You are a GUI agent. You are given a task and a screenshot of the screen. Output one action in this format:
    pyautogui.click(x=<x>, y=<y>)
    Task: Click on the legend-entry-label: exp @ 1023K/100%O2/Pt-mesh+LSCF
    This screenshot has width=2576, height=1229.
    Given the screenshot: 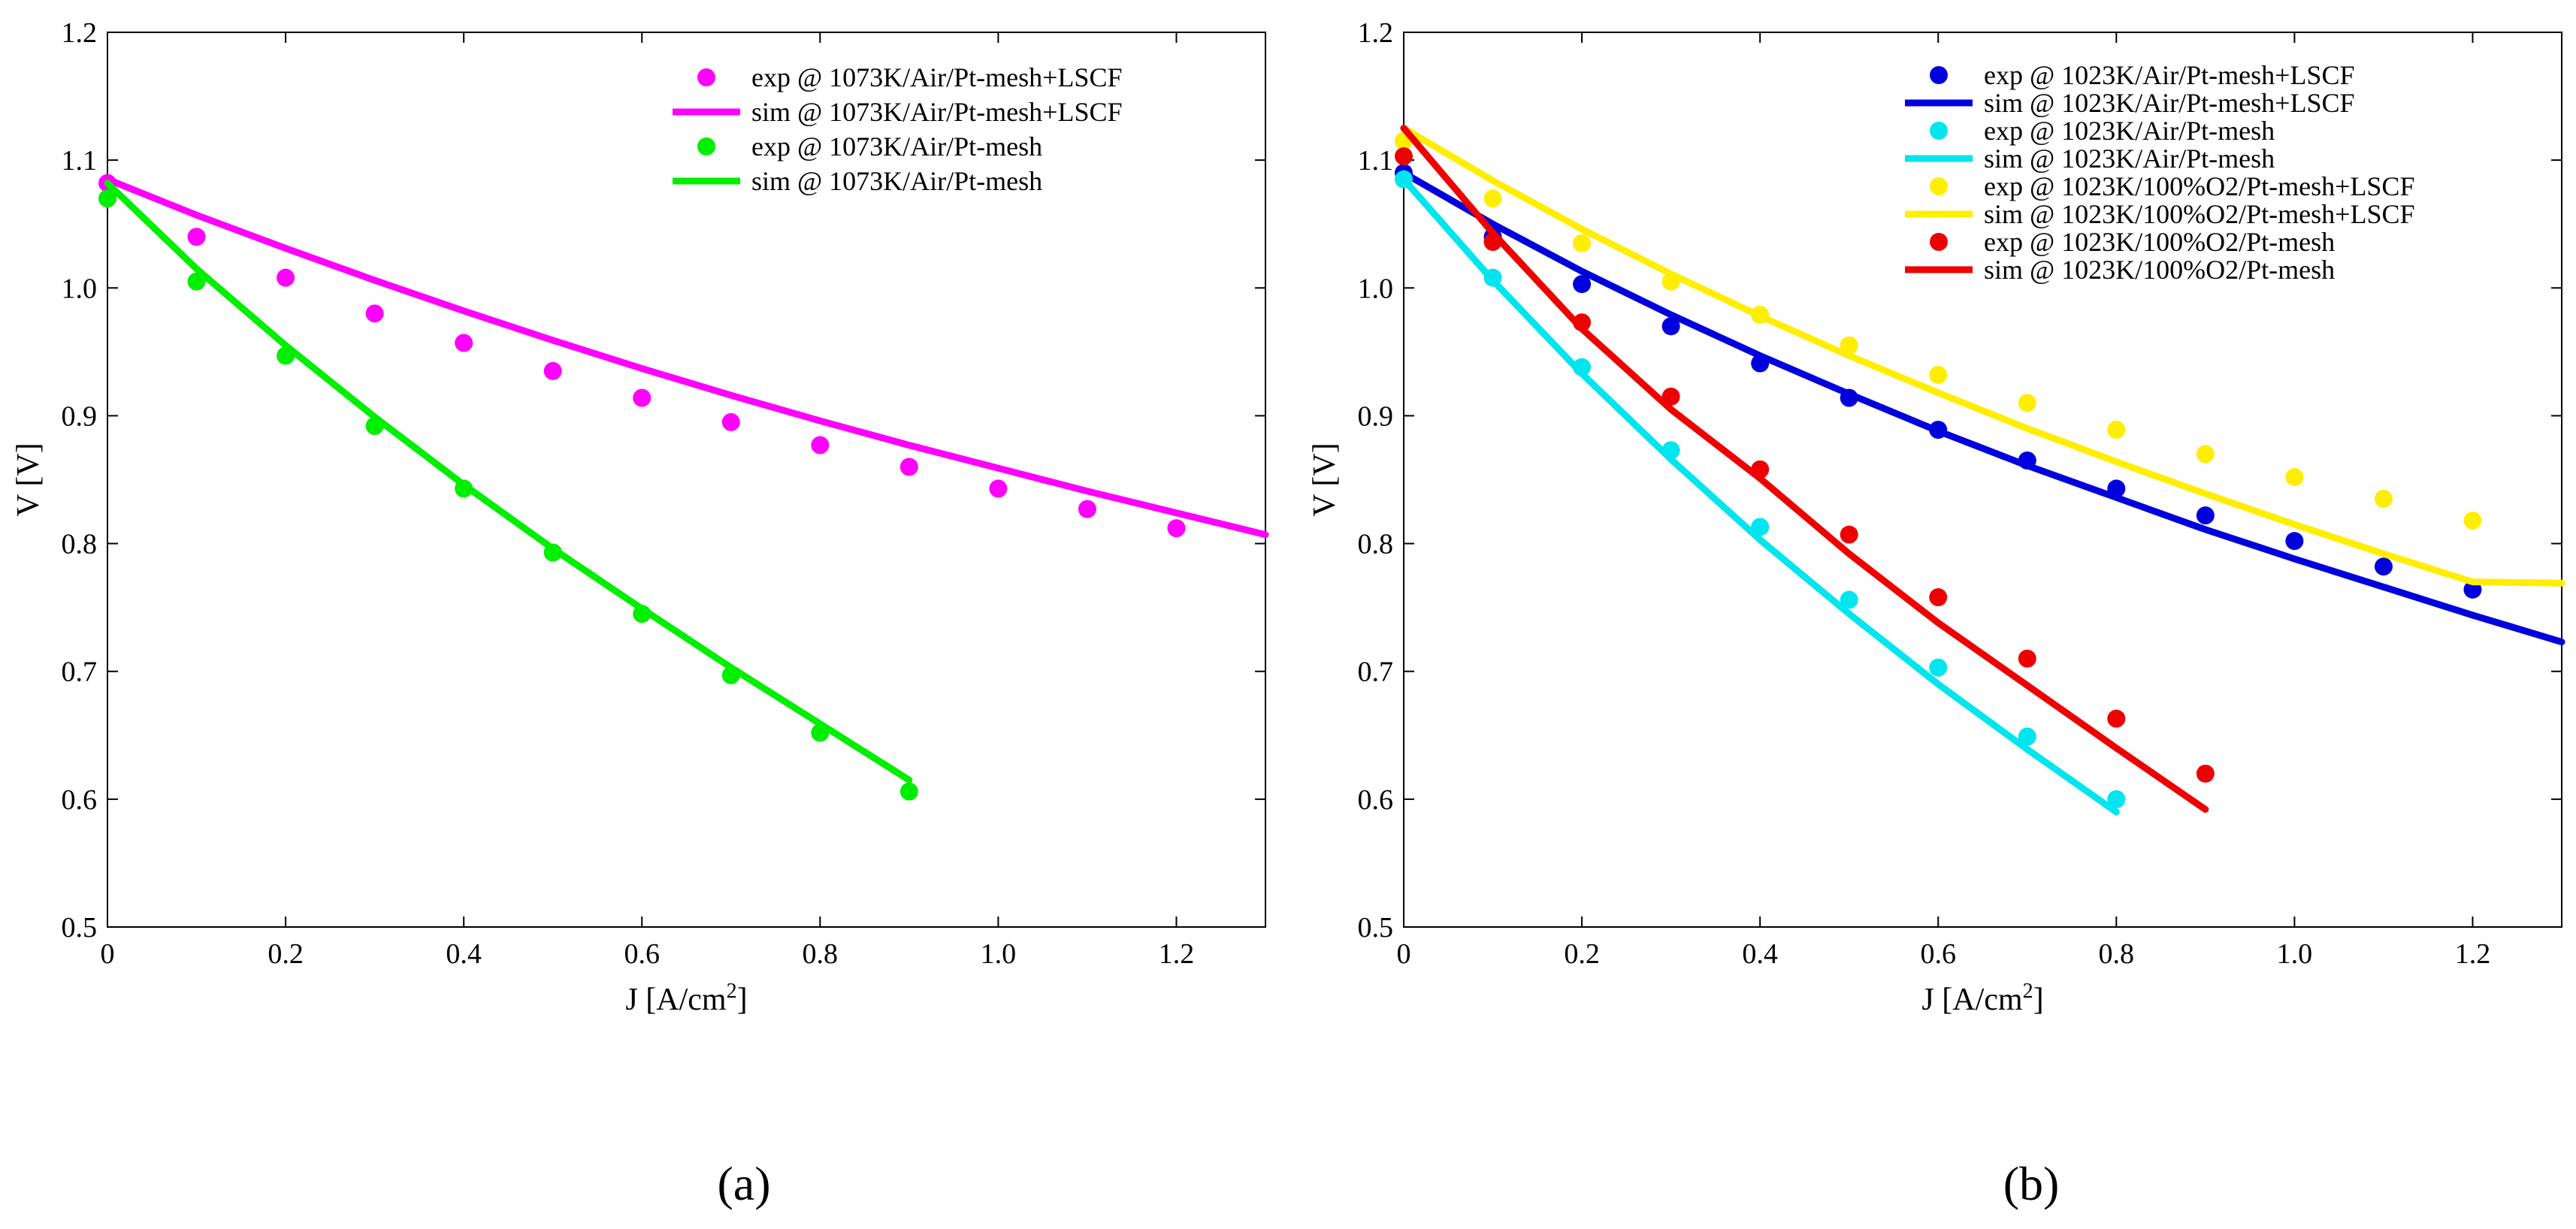 What is the action you would take?
    pyautogui.click(x=2199, y=186)
    